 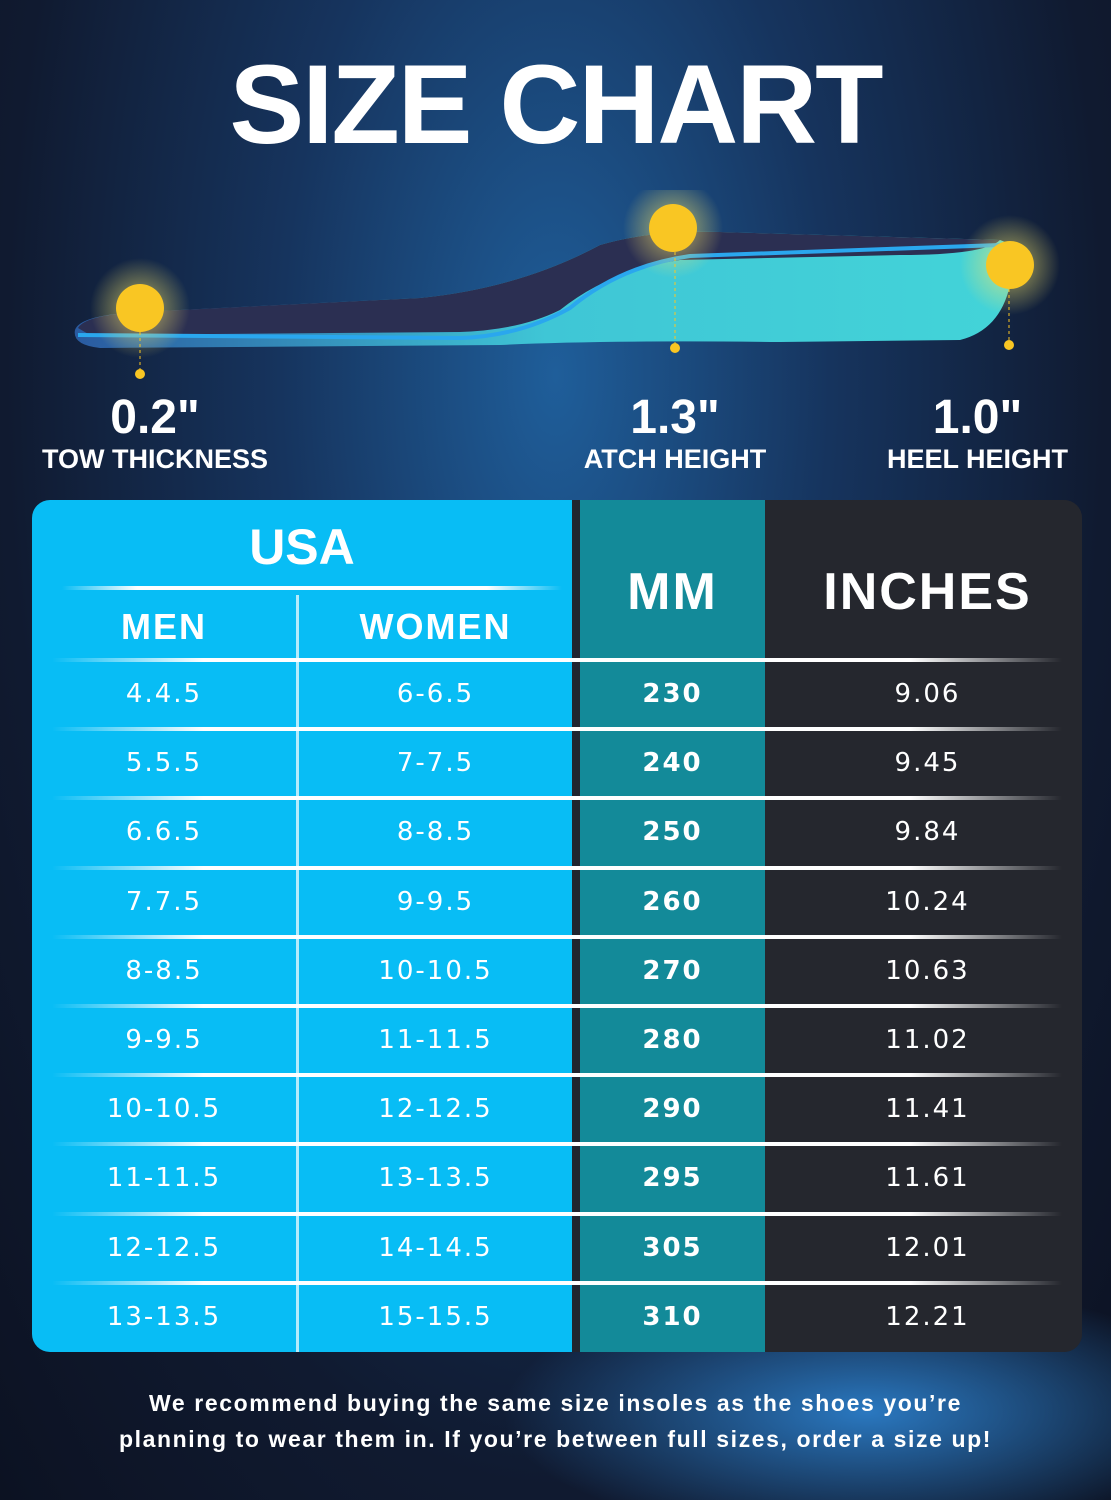 What do you see at coordinates (435, 763) in the screenshot?
I see `cell-women: 7-7.5` at bounding box center [435, 763].